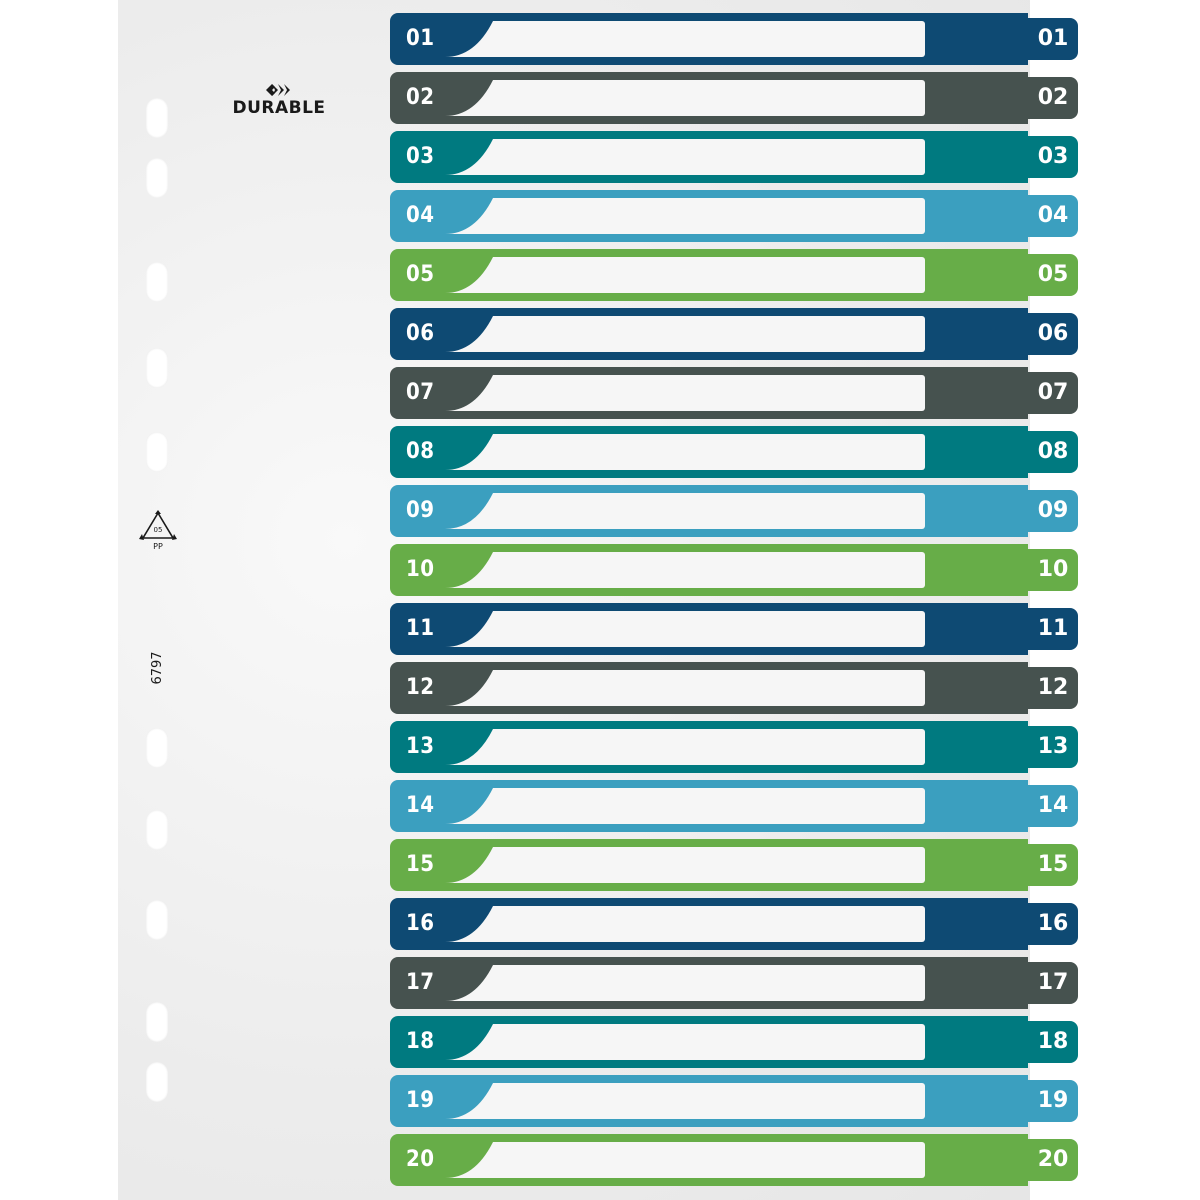 The image size is (1200, 1200). Describe the element at coordinates (420, 923) in the screenshot. I see `row-number: 16` at that location.